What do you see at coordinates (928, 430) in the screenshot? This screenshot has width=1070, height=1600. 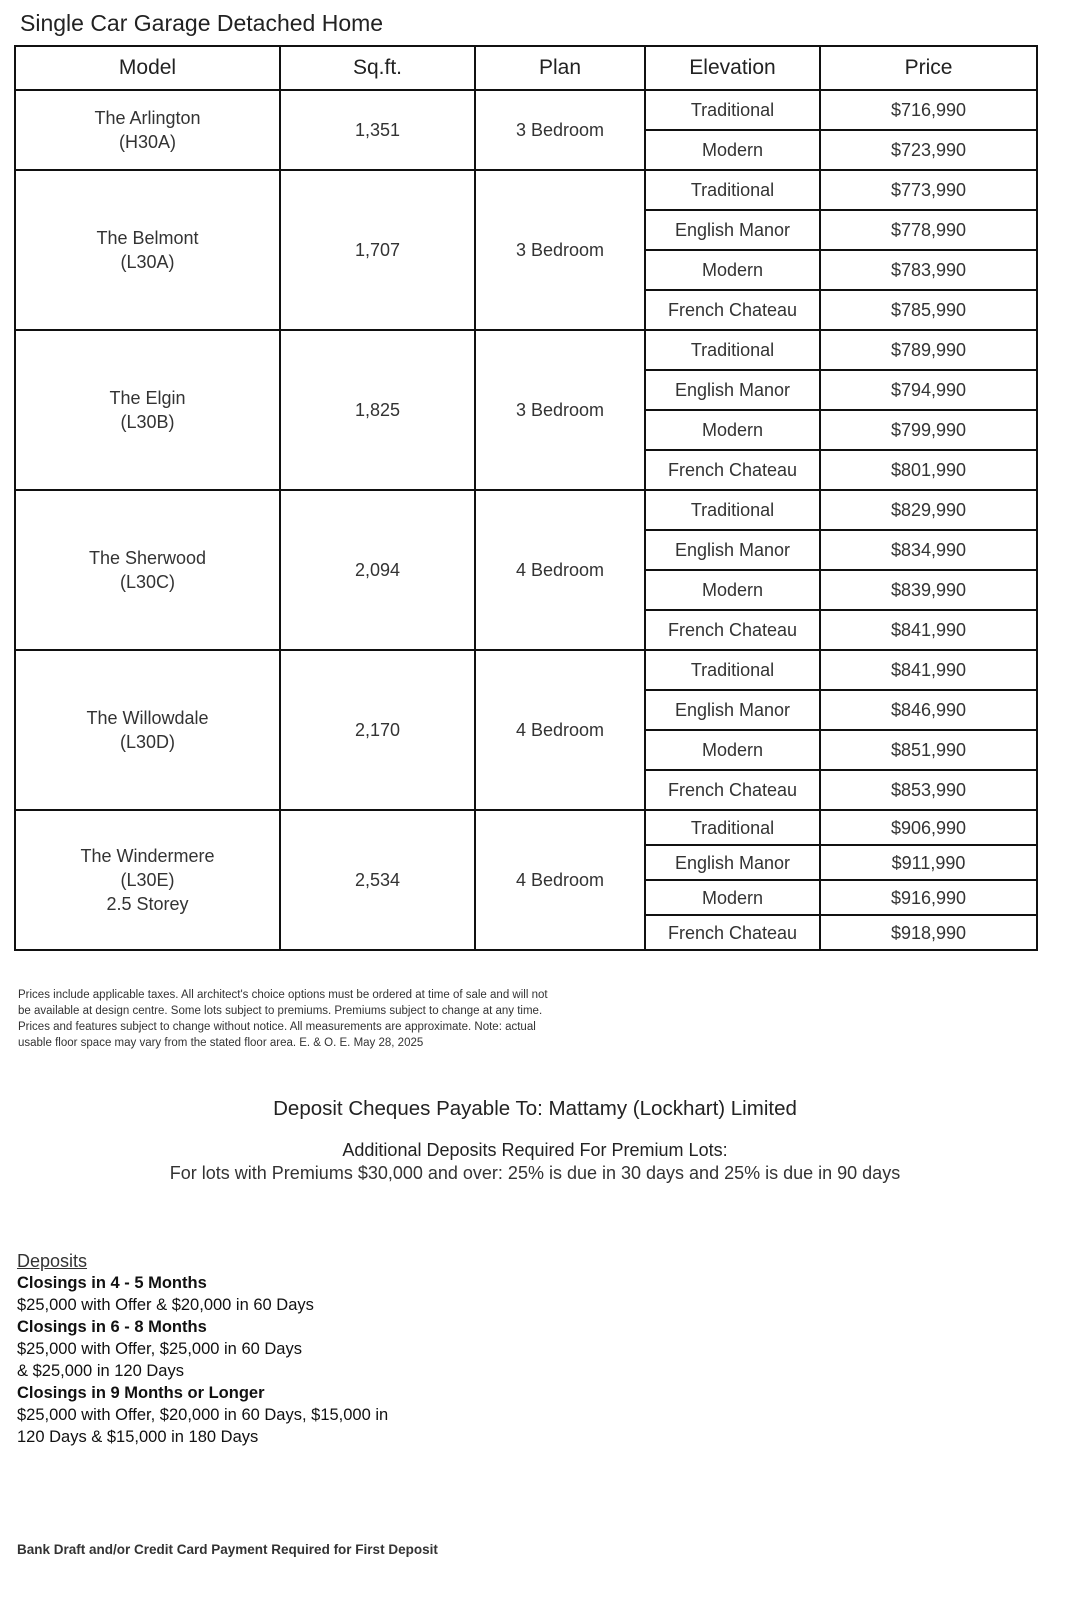 I see `price-cell: $799,990` at bounding box center [928, 430].